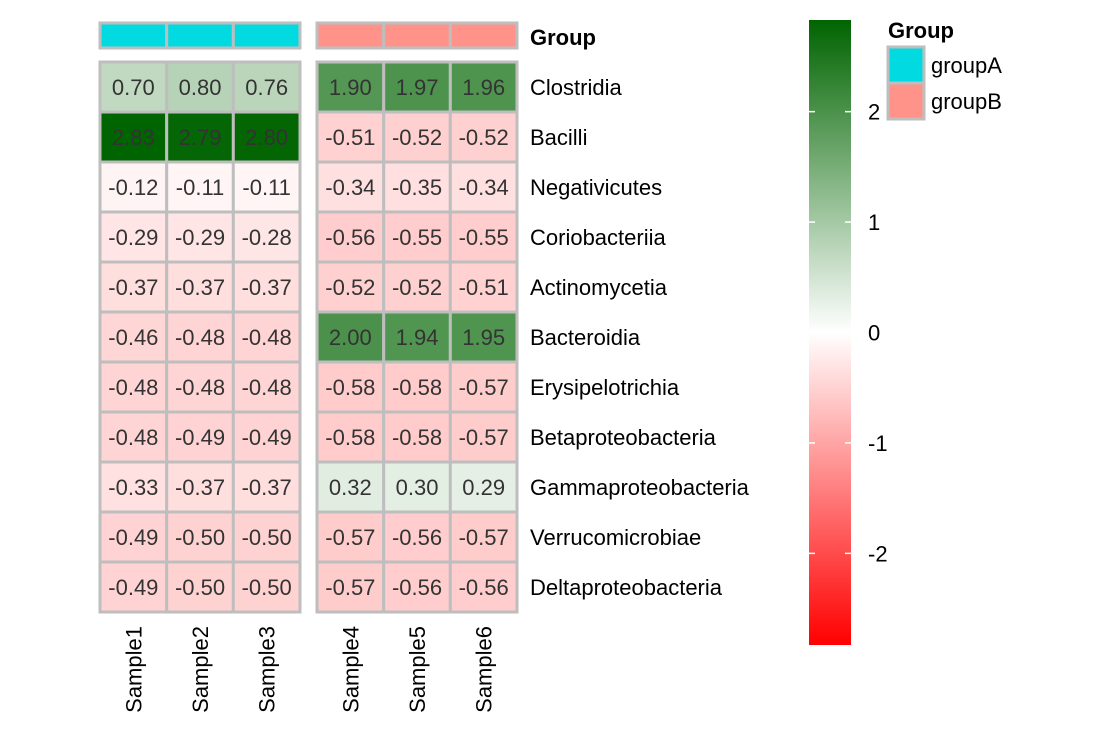 This screenshot has width=1115, height=752. What do you see at coordinates (830, 332) in the screenshot?
I see `color-scale-bar` at bounding box center [830, 332].